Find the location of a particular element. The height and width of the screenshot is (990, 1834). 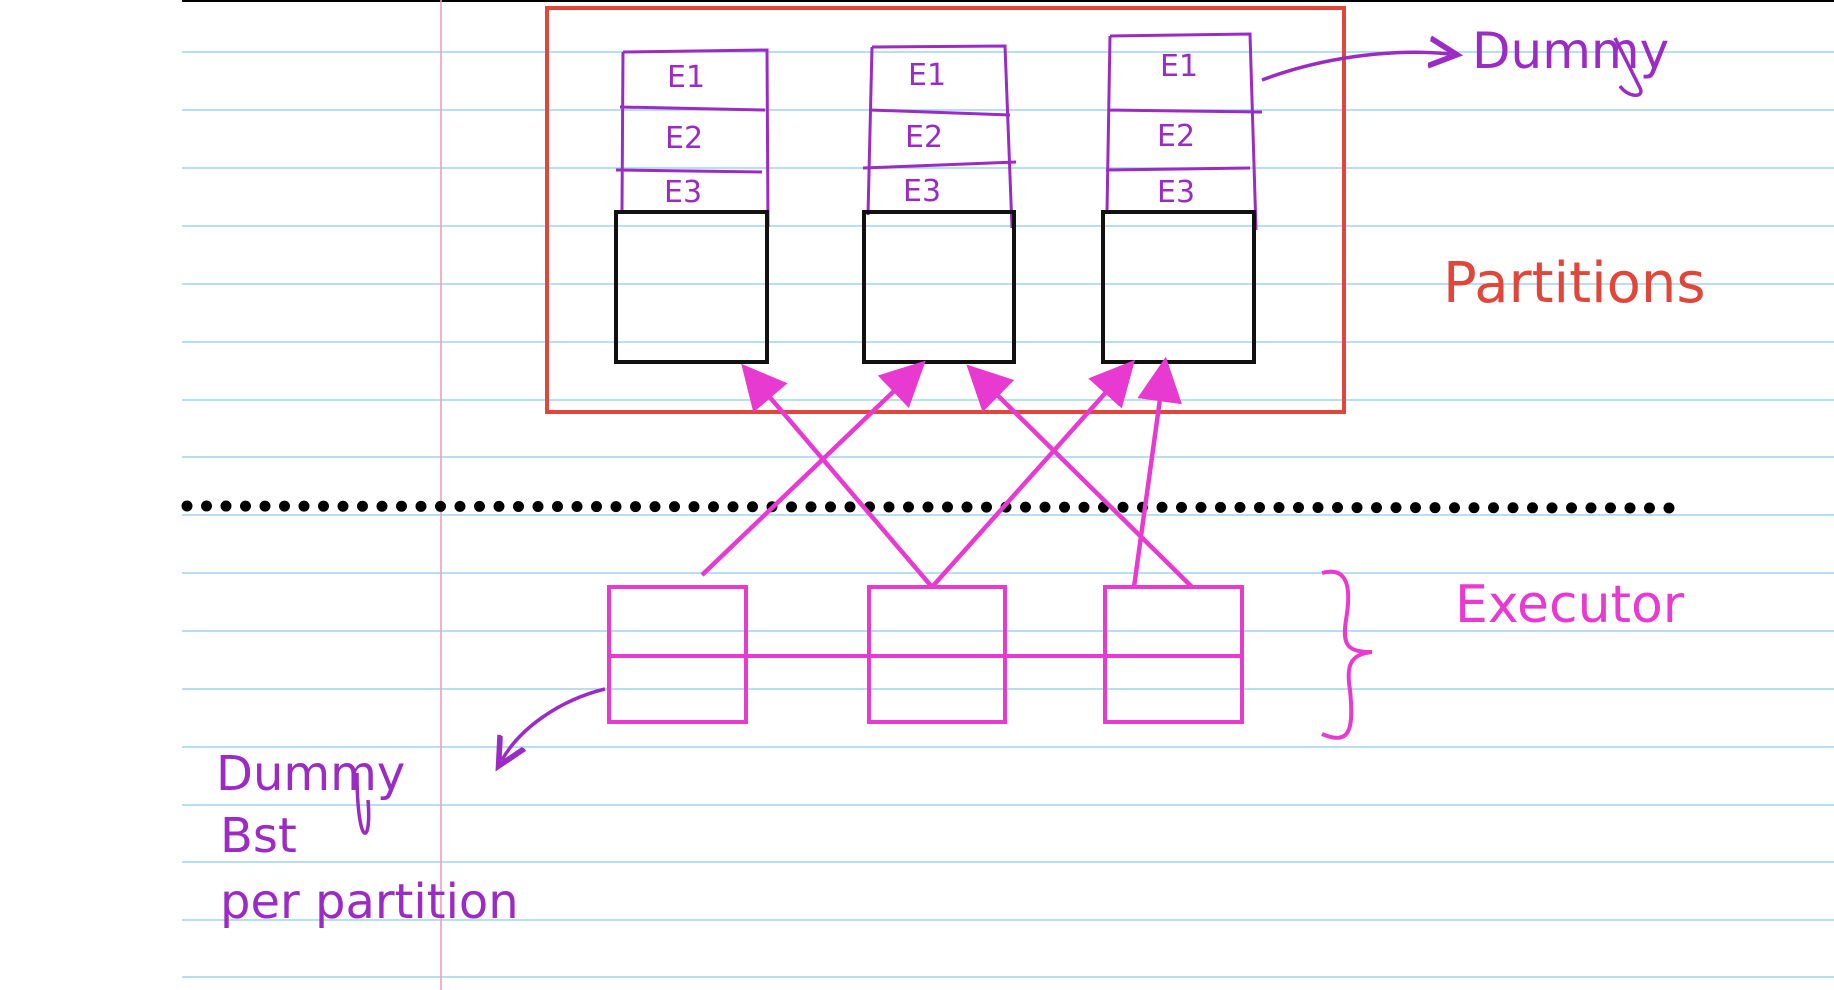

executor-label: Executor is located at coordinates (1570, 605).